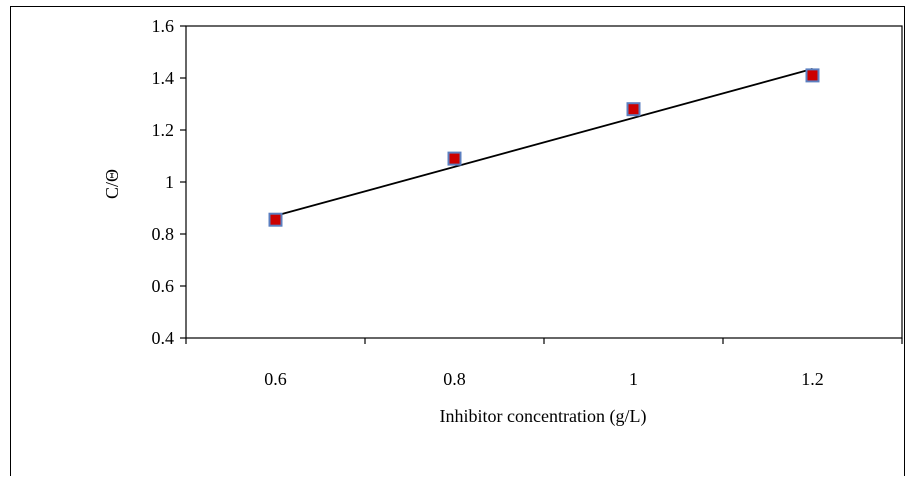  Describe the element at coordinates (454, 379) in the screenshot. I see `x-tick-label: 0.8` at that location.